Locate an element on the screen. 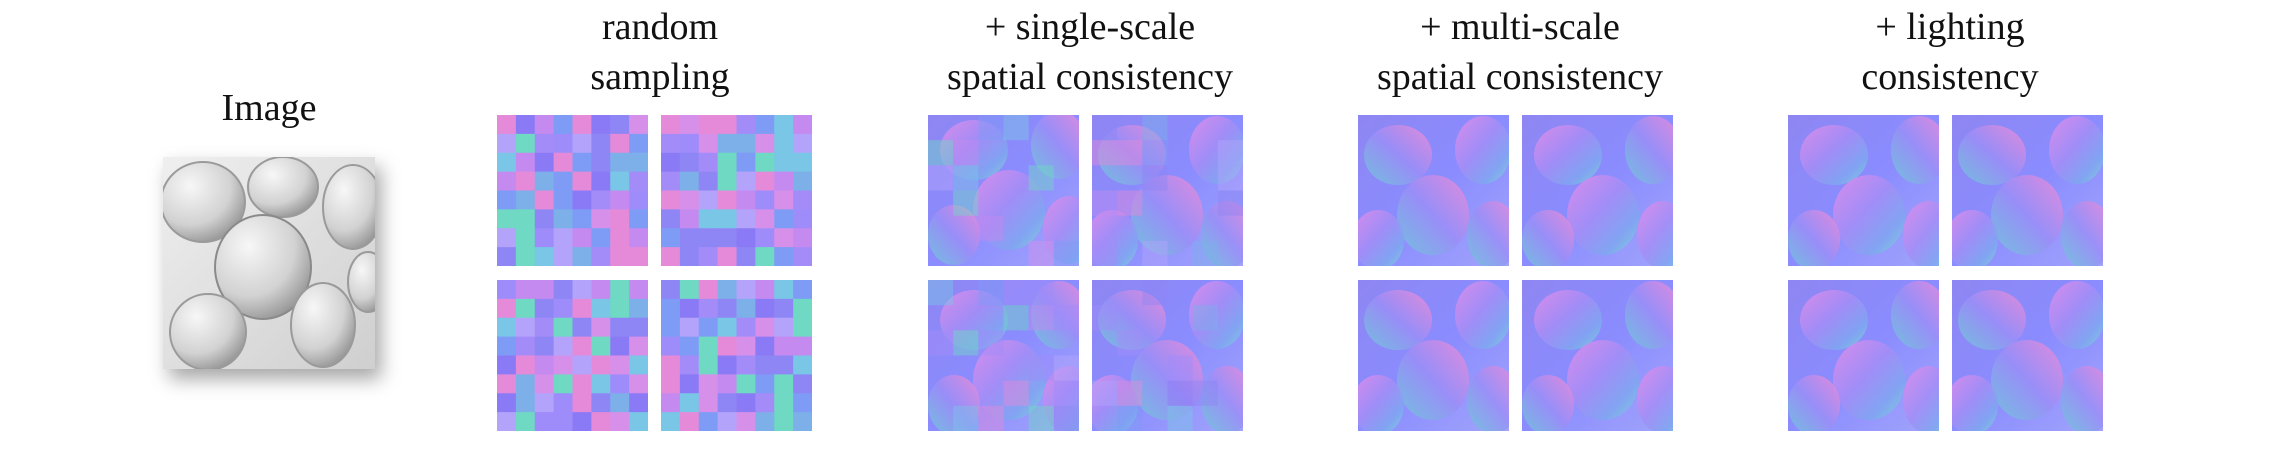  input-label: Image is located at coordinates (269, 108).